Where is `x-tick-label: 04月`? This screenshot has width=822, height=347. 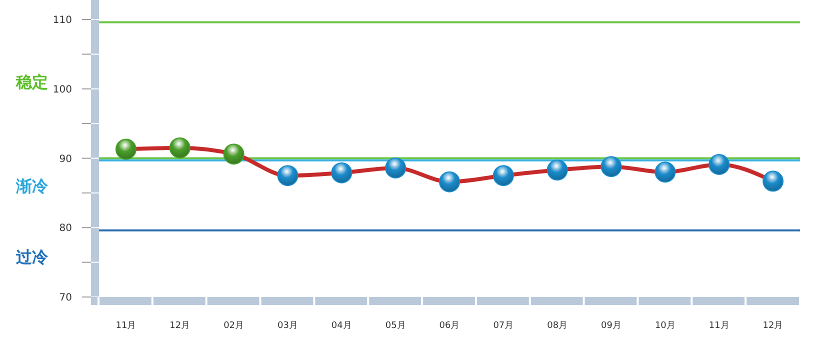 x-tick-label: 04月 is located at coordinates (341, 326).